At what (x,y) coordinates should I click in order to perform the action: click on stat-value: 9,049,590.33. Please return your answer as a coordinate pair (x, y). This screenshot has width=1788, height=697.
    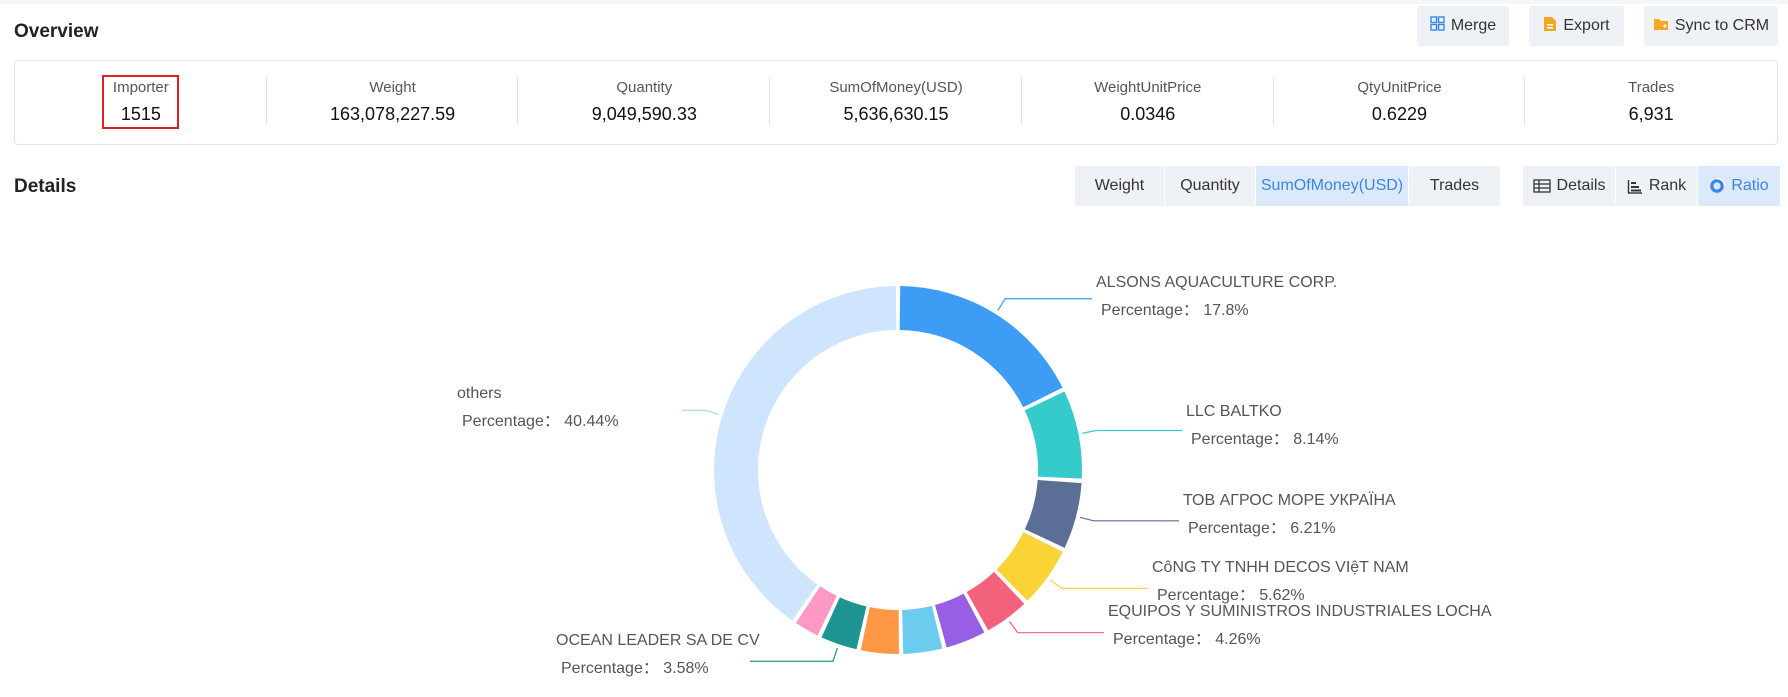
    Looking at the image, I should click on (644, 114).